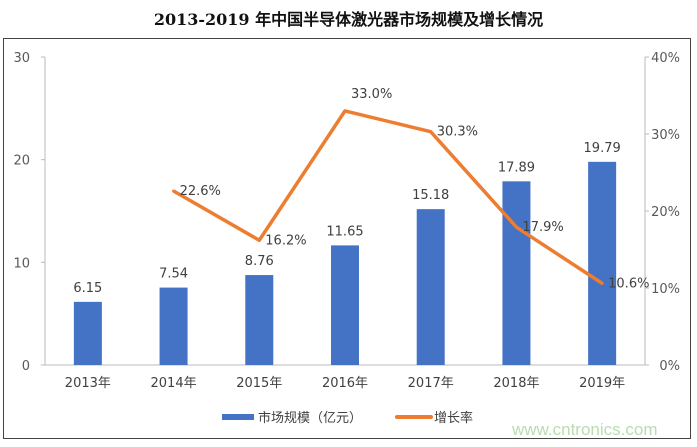 The height and width of the screenshot is (447, 697). I want to click on left-tick-label: 0, so click(26, 366).